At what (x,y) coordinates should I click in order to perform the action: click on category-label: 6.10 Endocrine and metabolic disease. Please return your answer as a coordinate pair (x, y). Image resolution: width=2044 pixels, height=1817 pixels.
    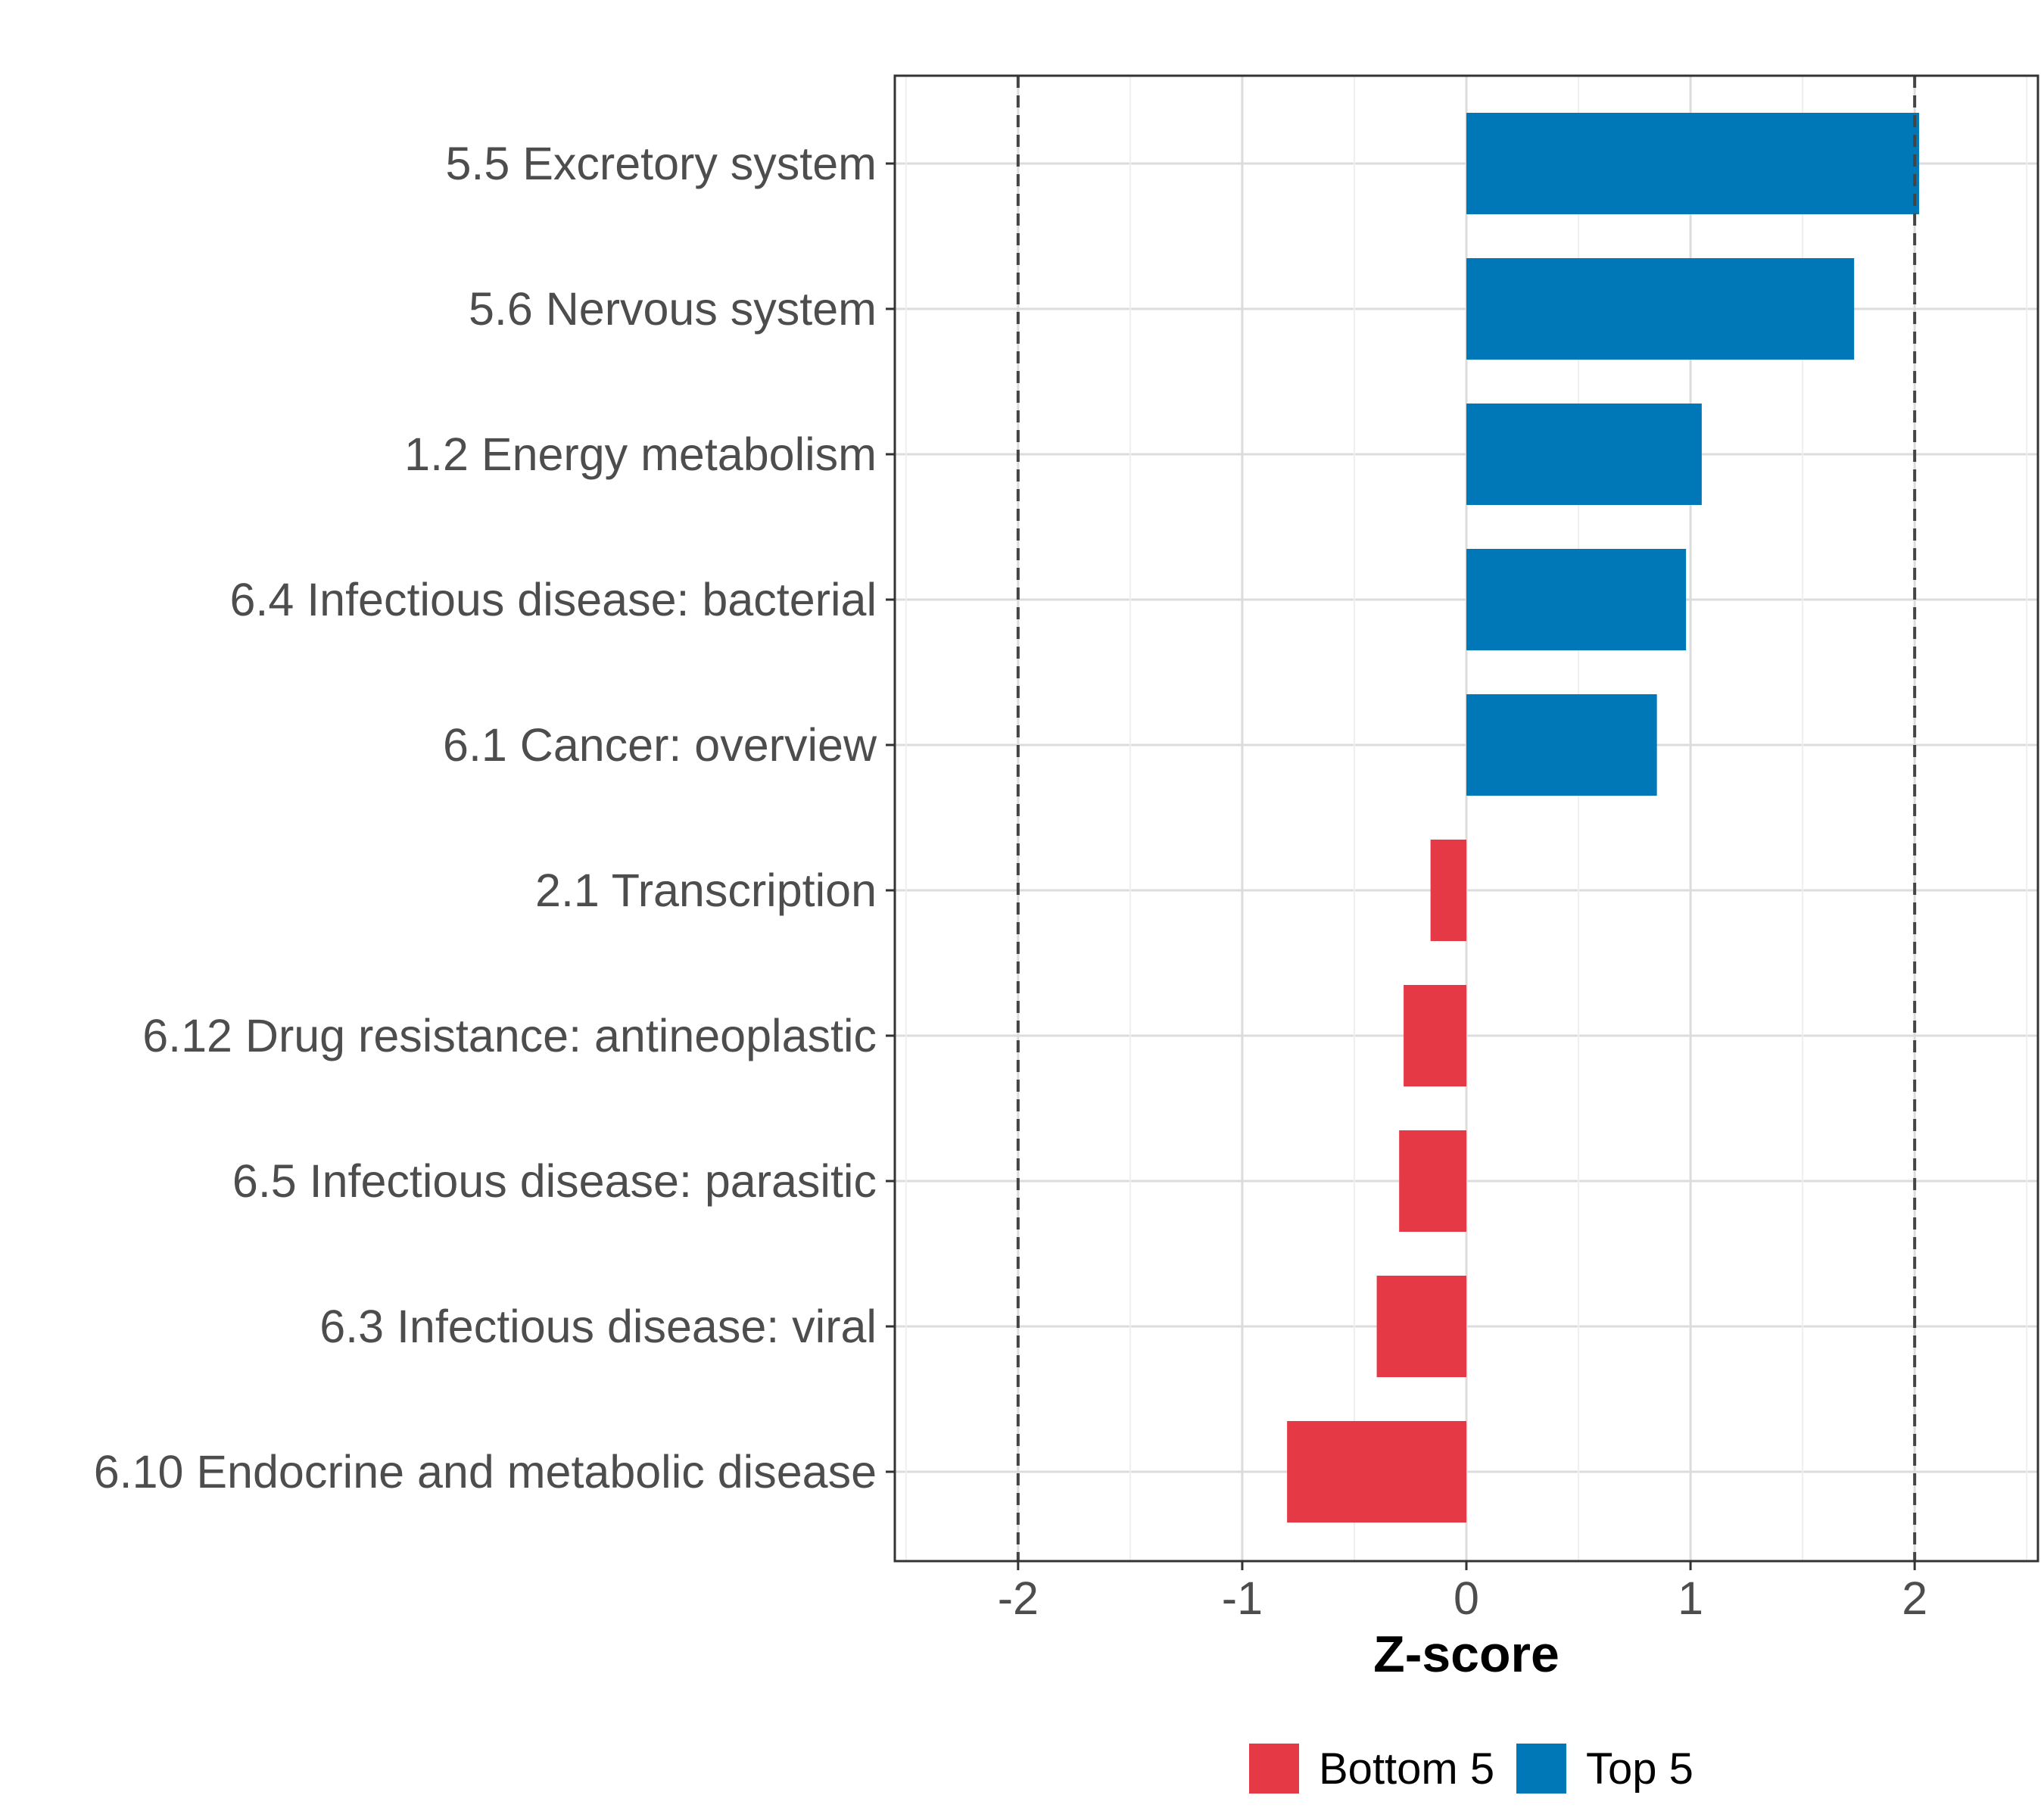
    Looking at the image, I should click on (485, 1472).